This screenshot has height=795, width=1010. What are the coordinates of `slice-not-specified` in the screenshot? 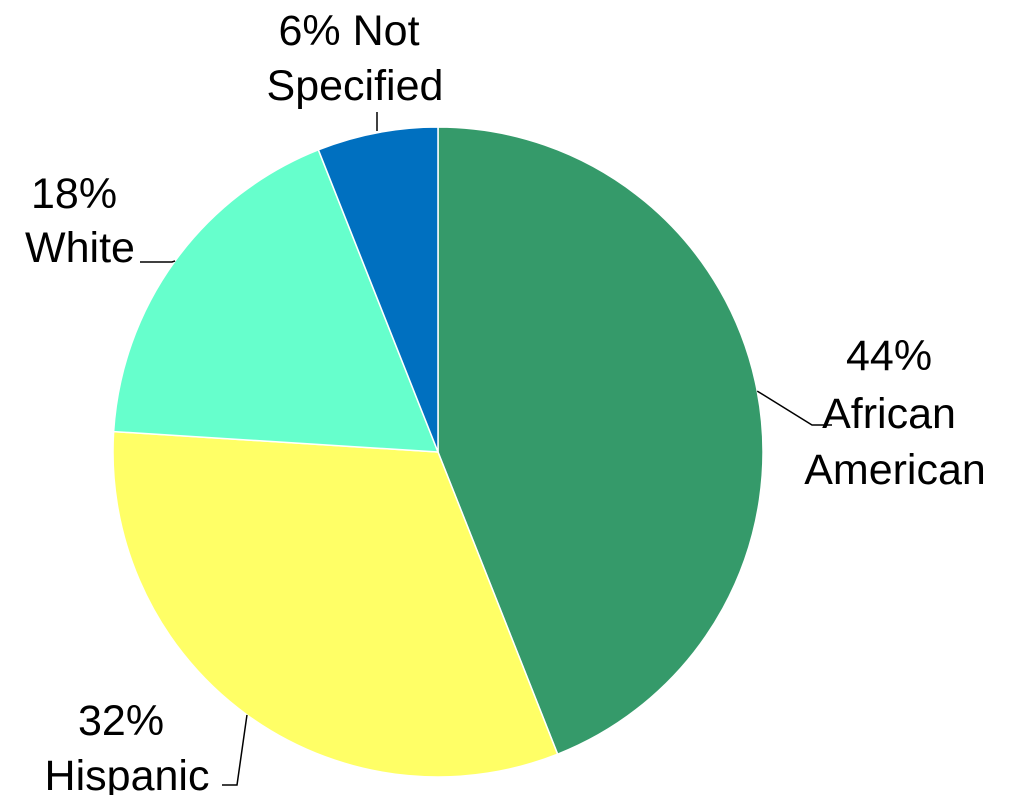 It's located at (378, 289).